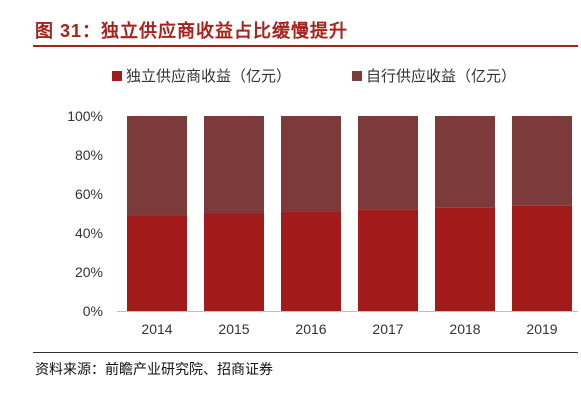 This screenshot has width=581, height=403. I want to click on y-tick-label: 40%, so click(89, 233).